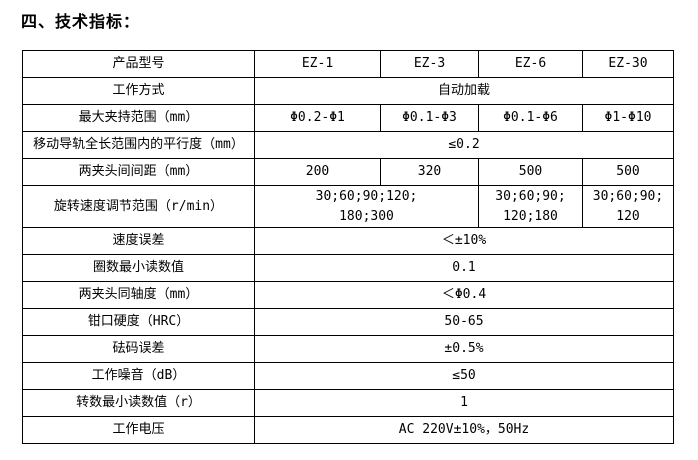 Image resolution: width=698 pixels, height=460 pixels. Describe the element at coordinates (464, 145) in the screenshot. I see `value-cell: ≤0.2` at that location.